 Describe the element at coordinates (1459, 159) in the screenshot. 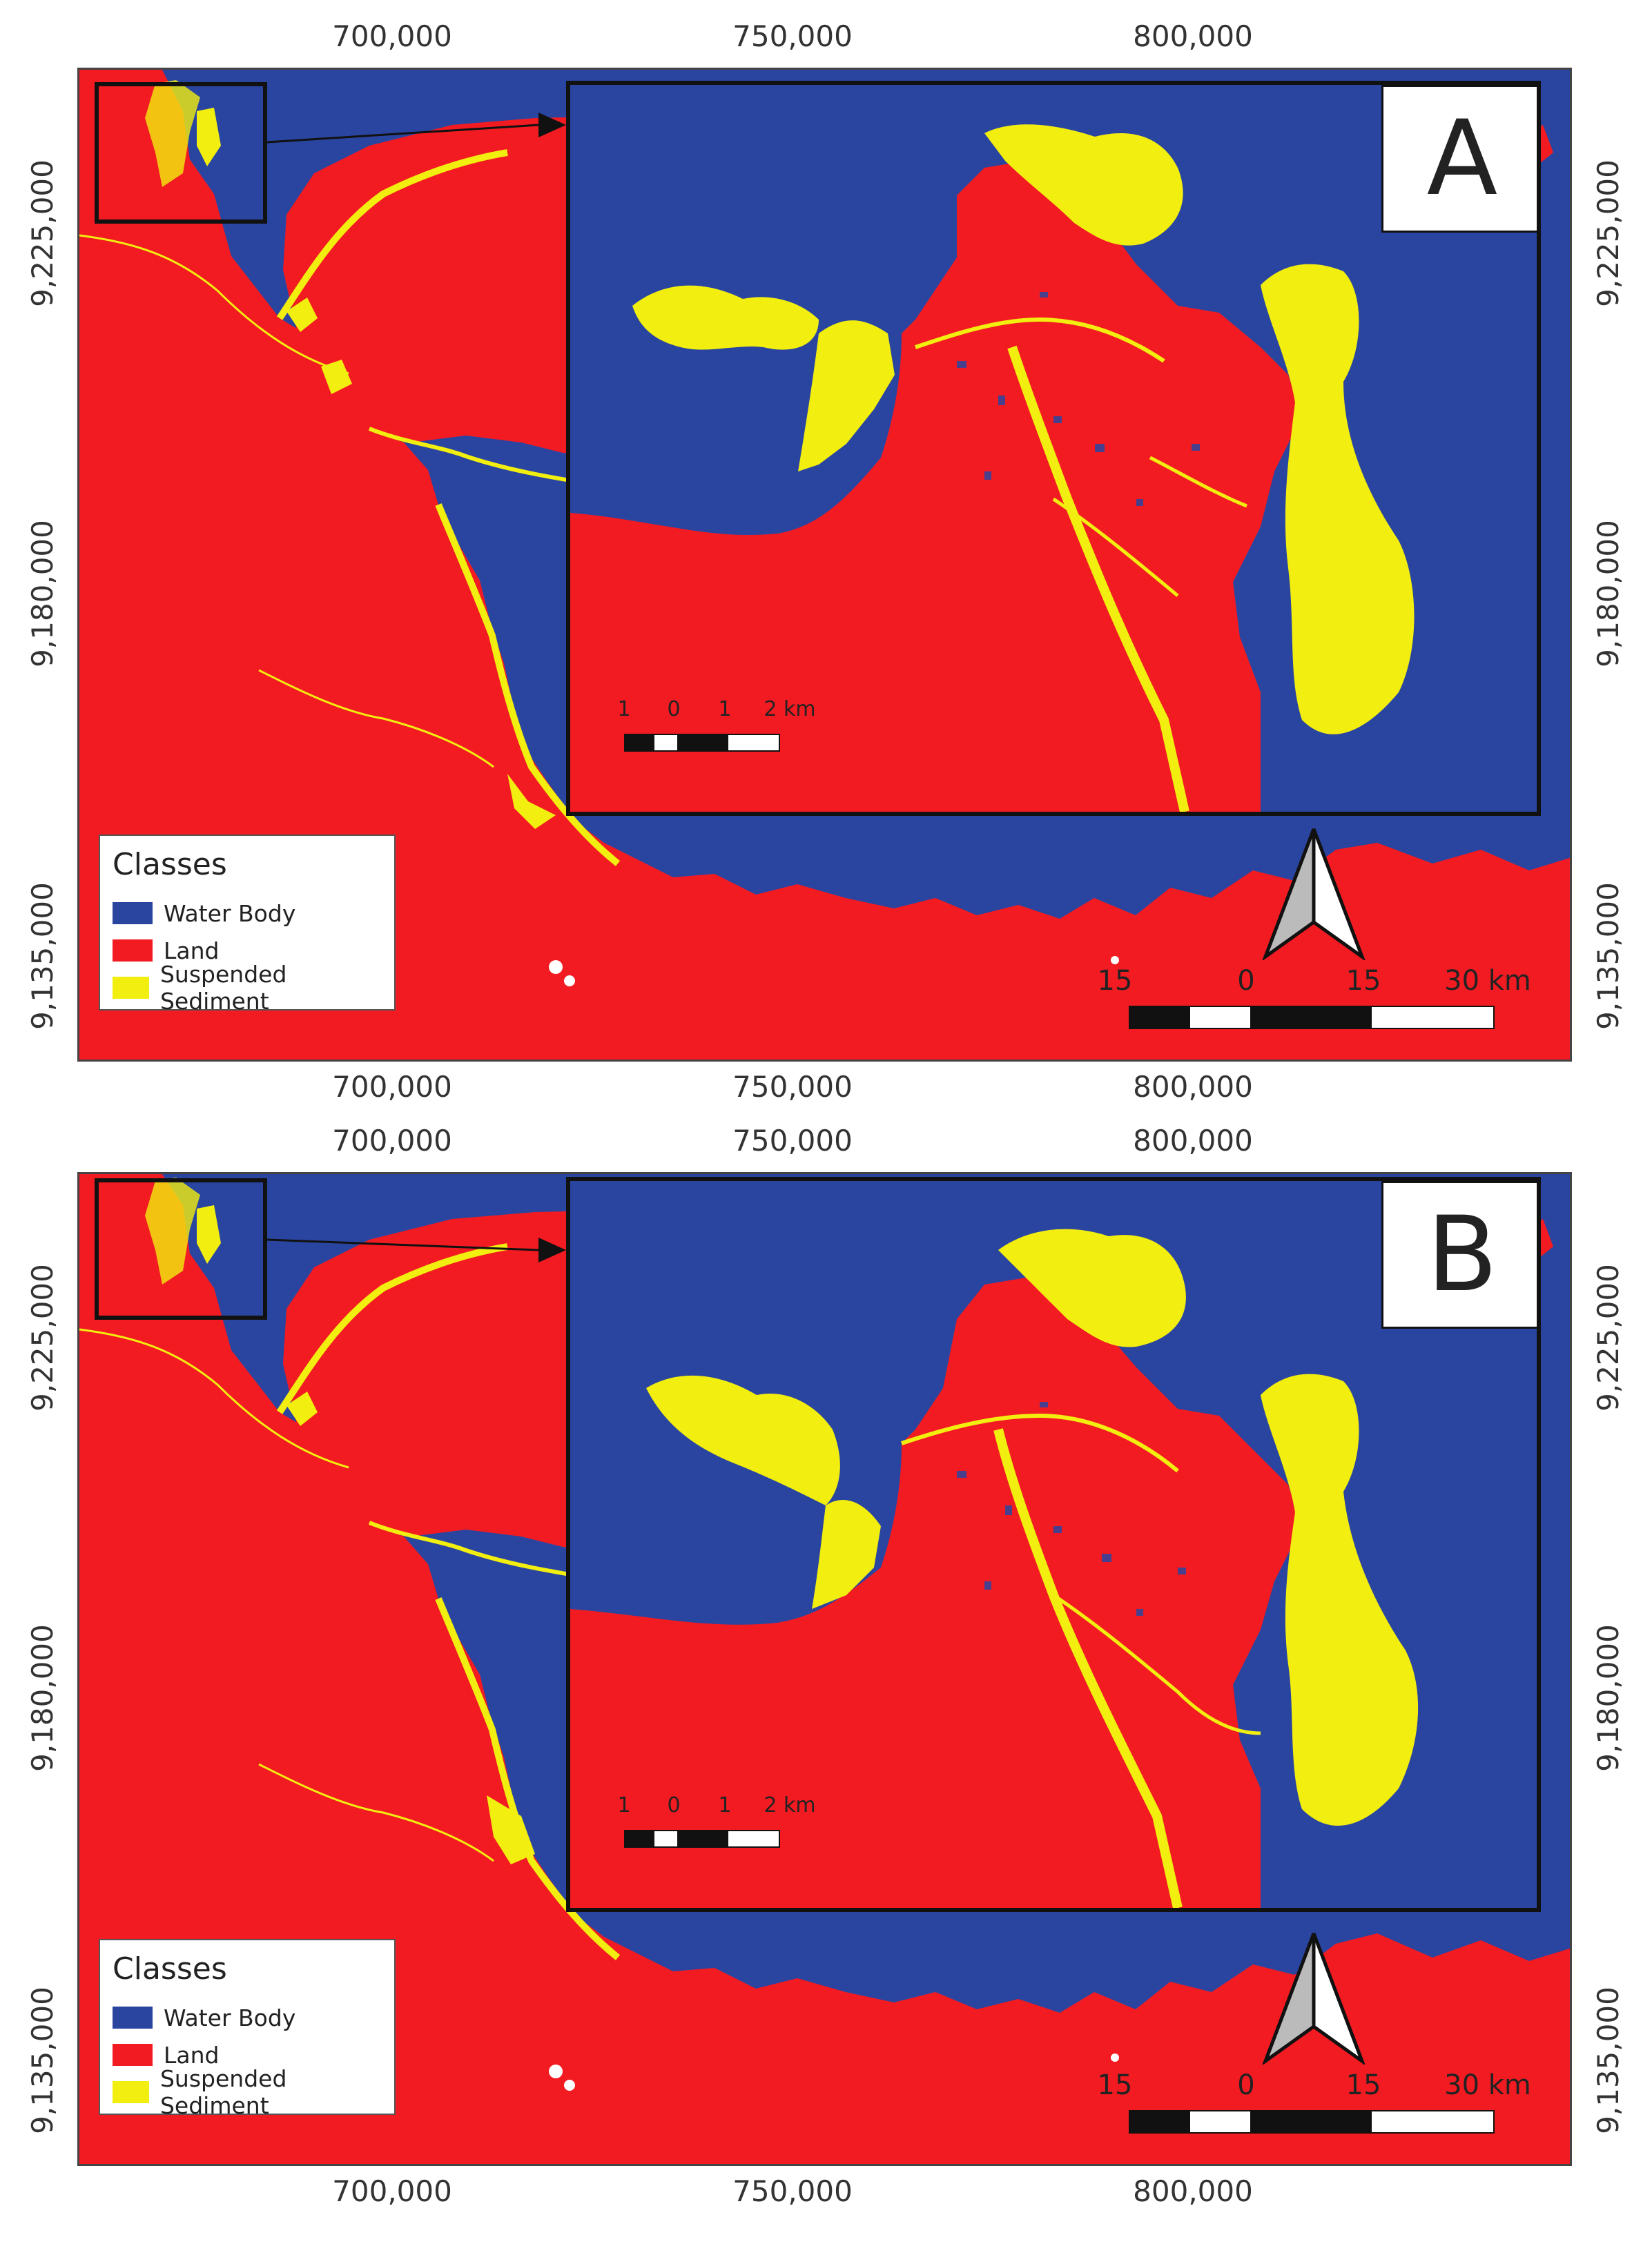

I see `panel-label-a: A` at that location.